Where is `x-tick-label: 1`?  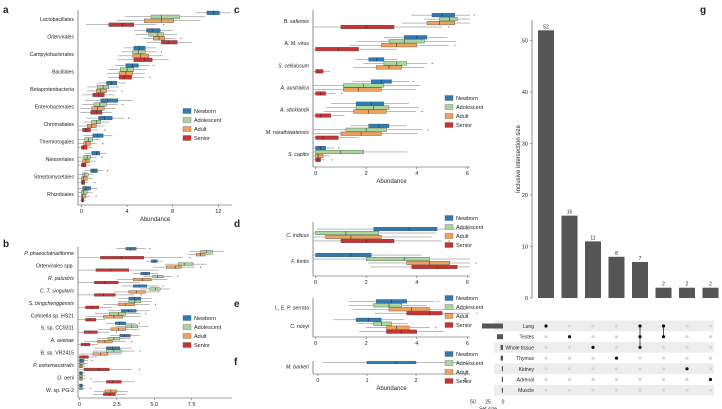 x-tick-label: 1 is located at coordinates (366, 381).